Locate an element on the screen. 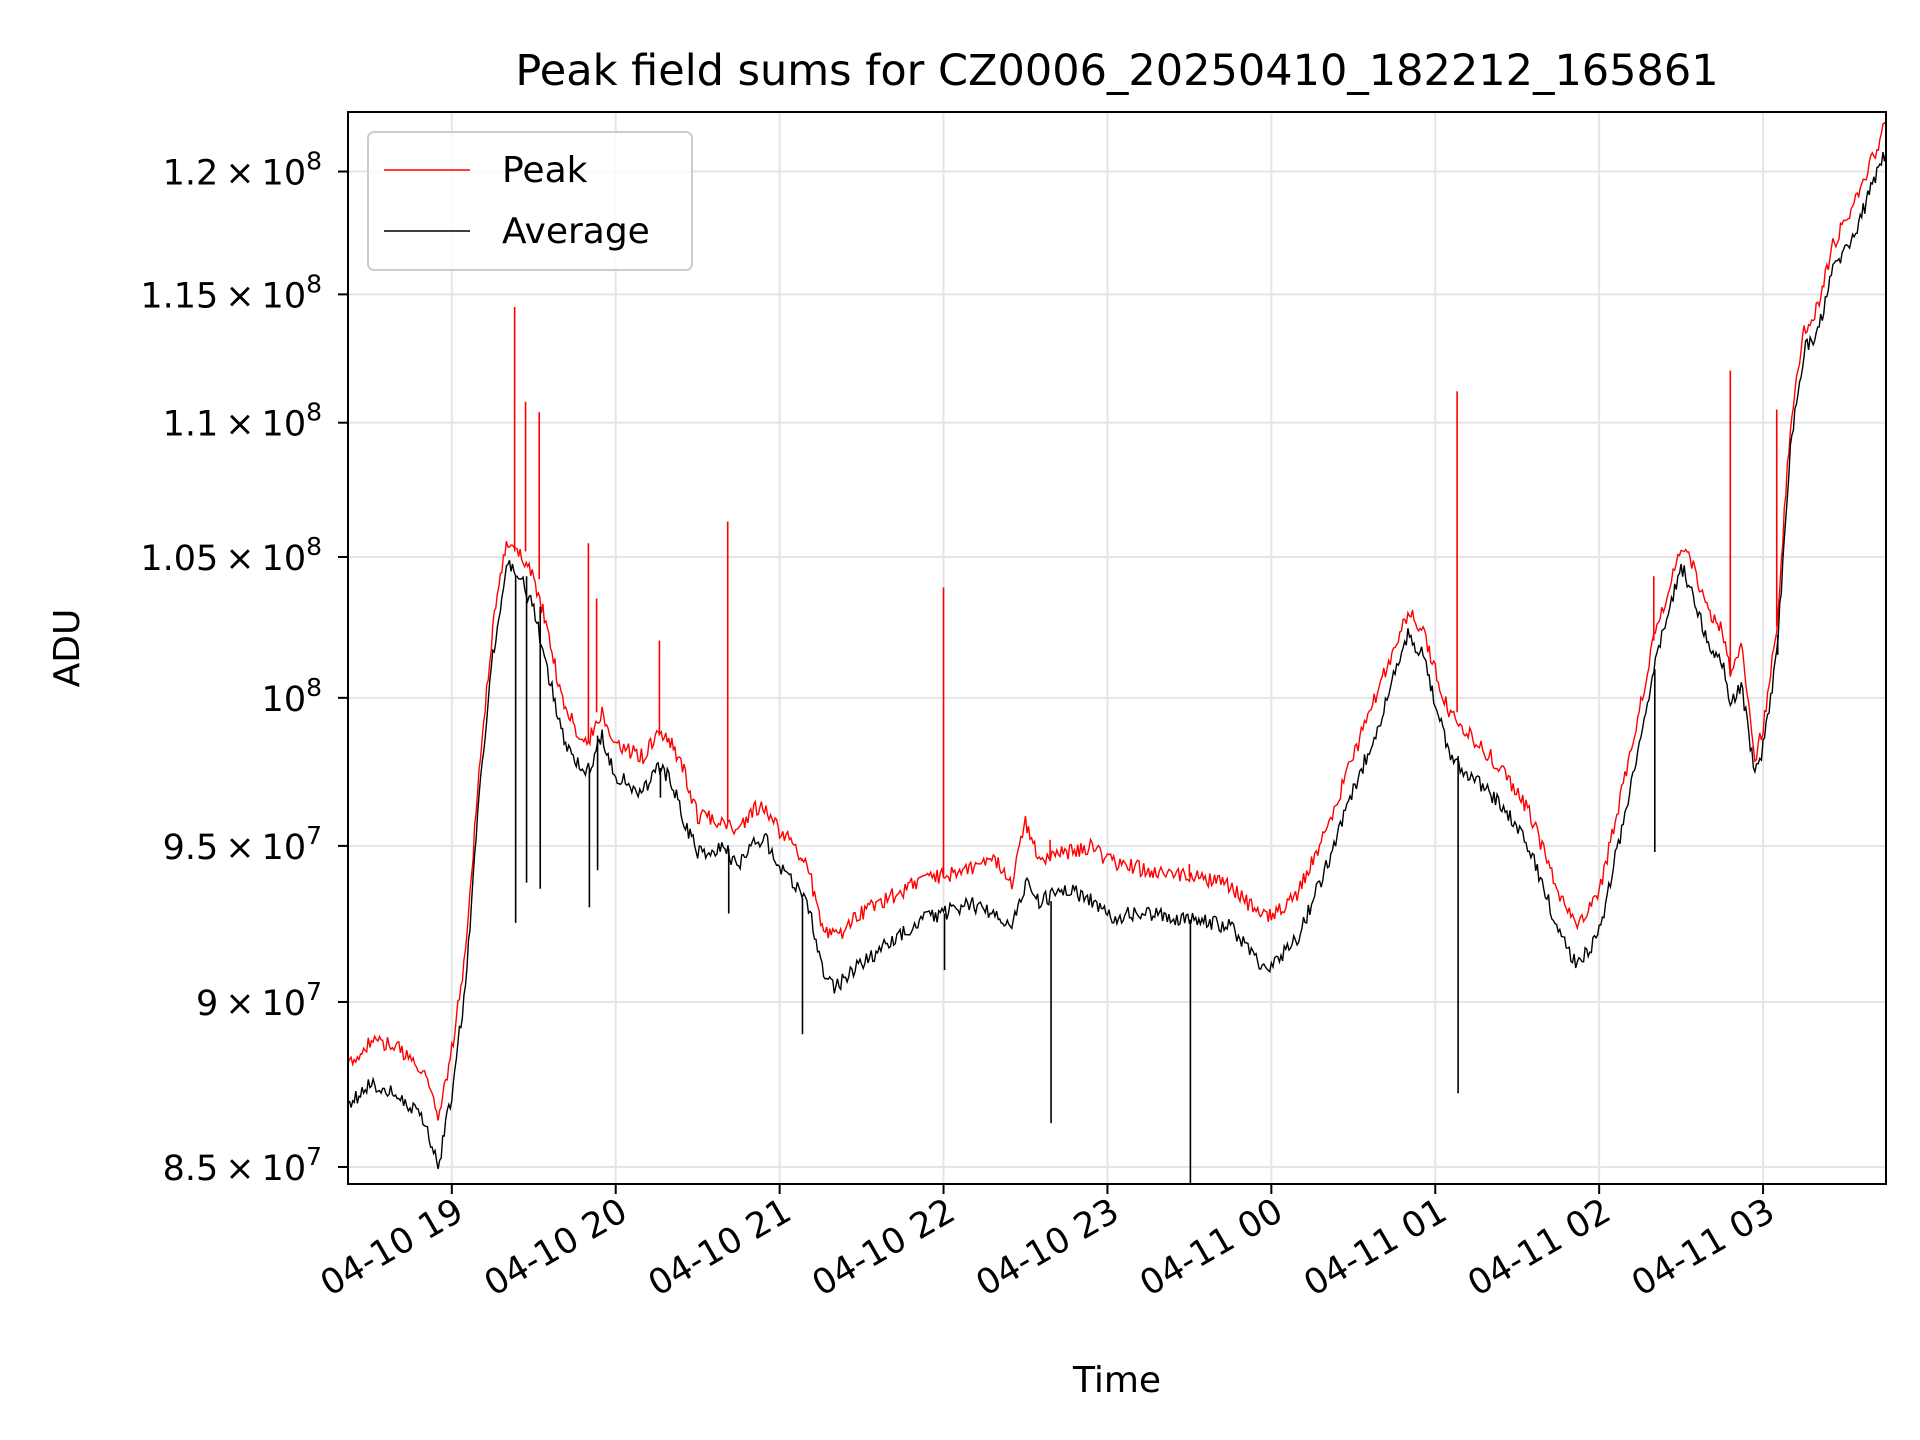 The width and height of the screenshot is (1920, 1440). legend-label-average: Average is located at coordinates (576, 231).